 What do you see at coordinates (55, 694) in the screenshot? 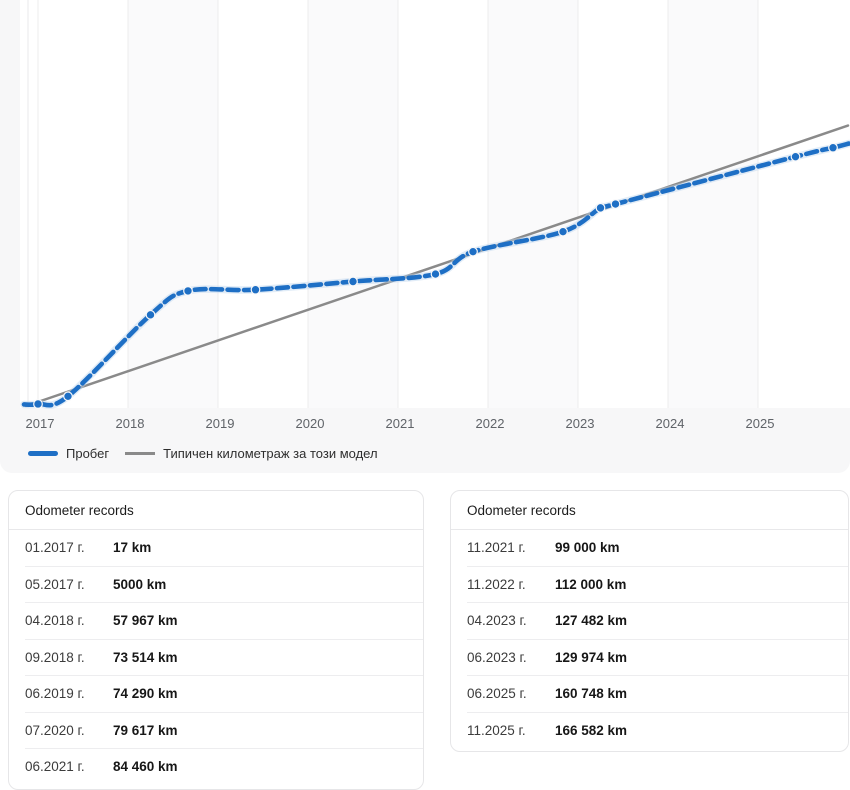
I see `record-date: 06.2019 г.` at bounding box center [55, 694].